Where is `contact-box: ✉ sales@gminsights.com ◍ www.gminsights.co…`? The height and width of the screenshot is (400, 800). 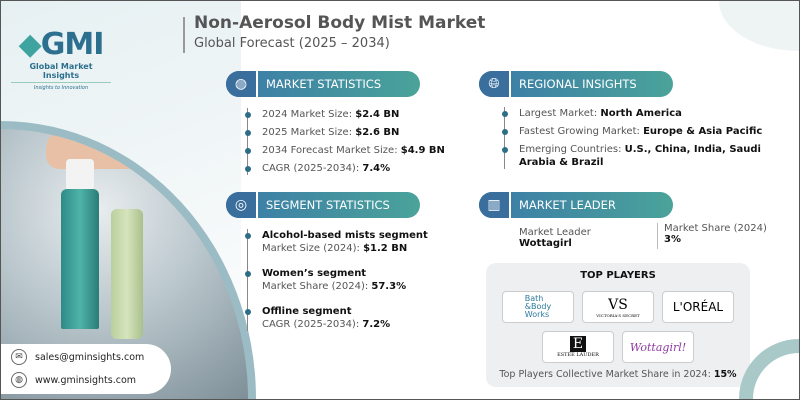 contact-box: ✉ sales@gminsights.com ◍ www.gminsights.co… is located at coordinates (86, 369).